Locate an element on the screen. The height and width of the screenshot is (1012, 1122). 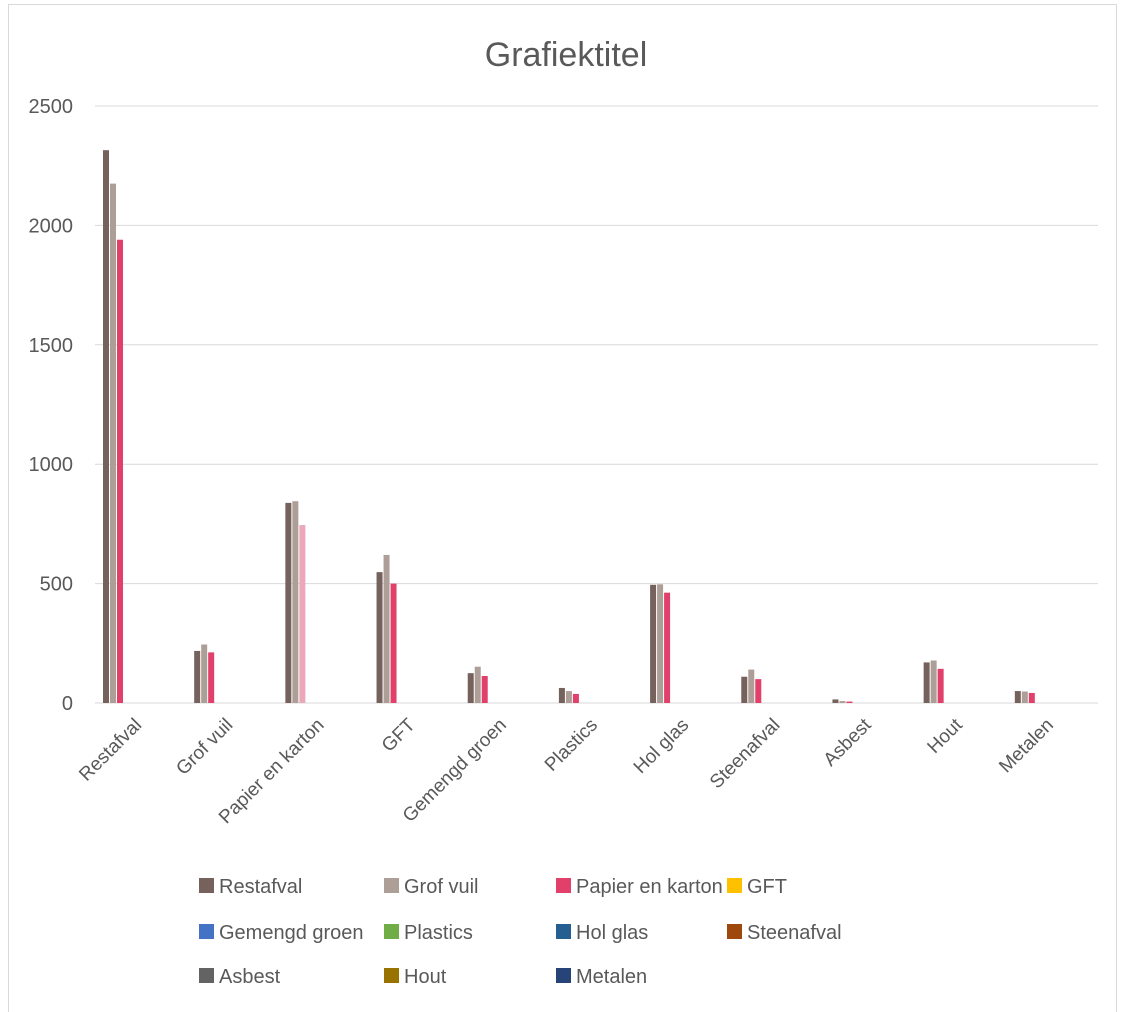
y-tick-label-2000: 2000 is located at coordinates (51, 226).